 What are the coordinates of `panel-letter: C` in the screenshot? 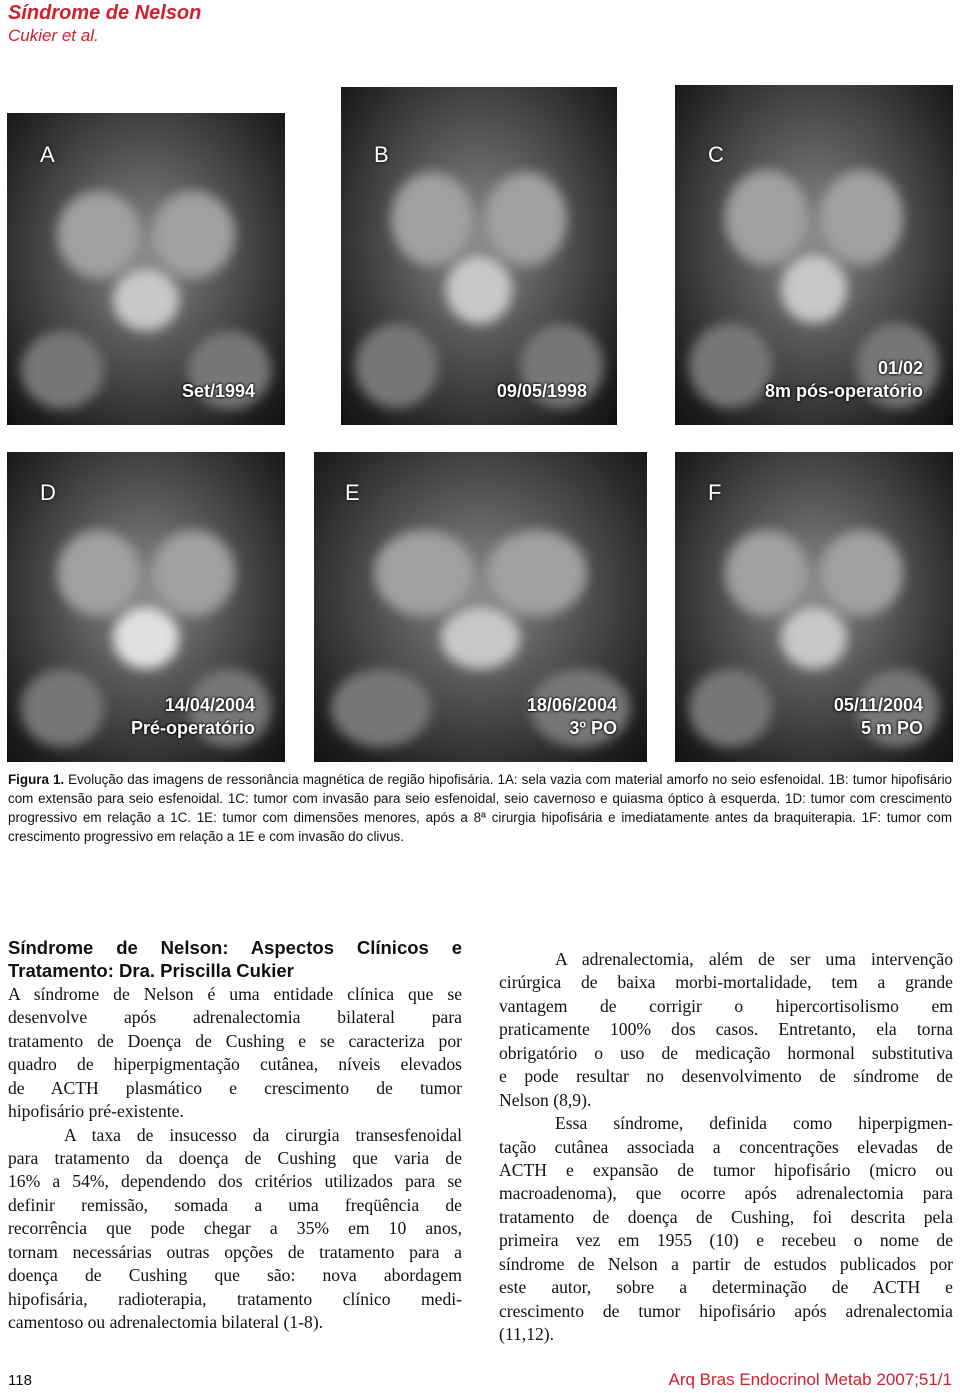 It's located at (716, 154).